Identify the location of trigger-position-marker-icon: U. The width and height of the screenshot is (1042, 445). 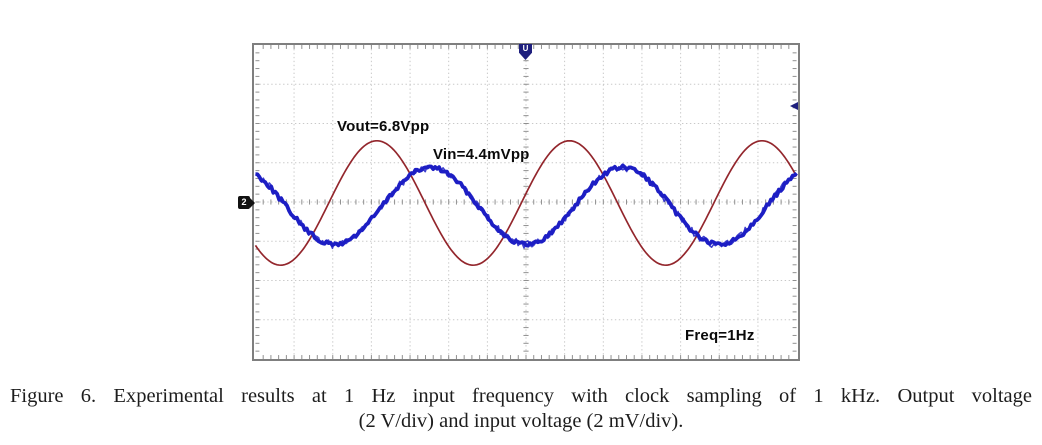
(525, 52).